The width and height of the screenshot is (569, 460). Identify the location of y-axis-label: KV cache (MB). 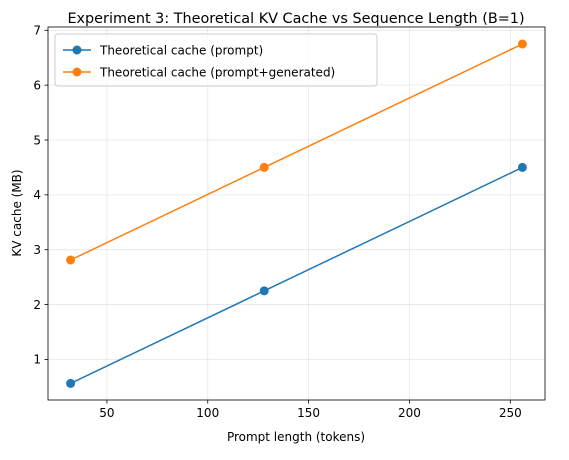
(17, 212).